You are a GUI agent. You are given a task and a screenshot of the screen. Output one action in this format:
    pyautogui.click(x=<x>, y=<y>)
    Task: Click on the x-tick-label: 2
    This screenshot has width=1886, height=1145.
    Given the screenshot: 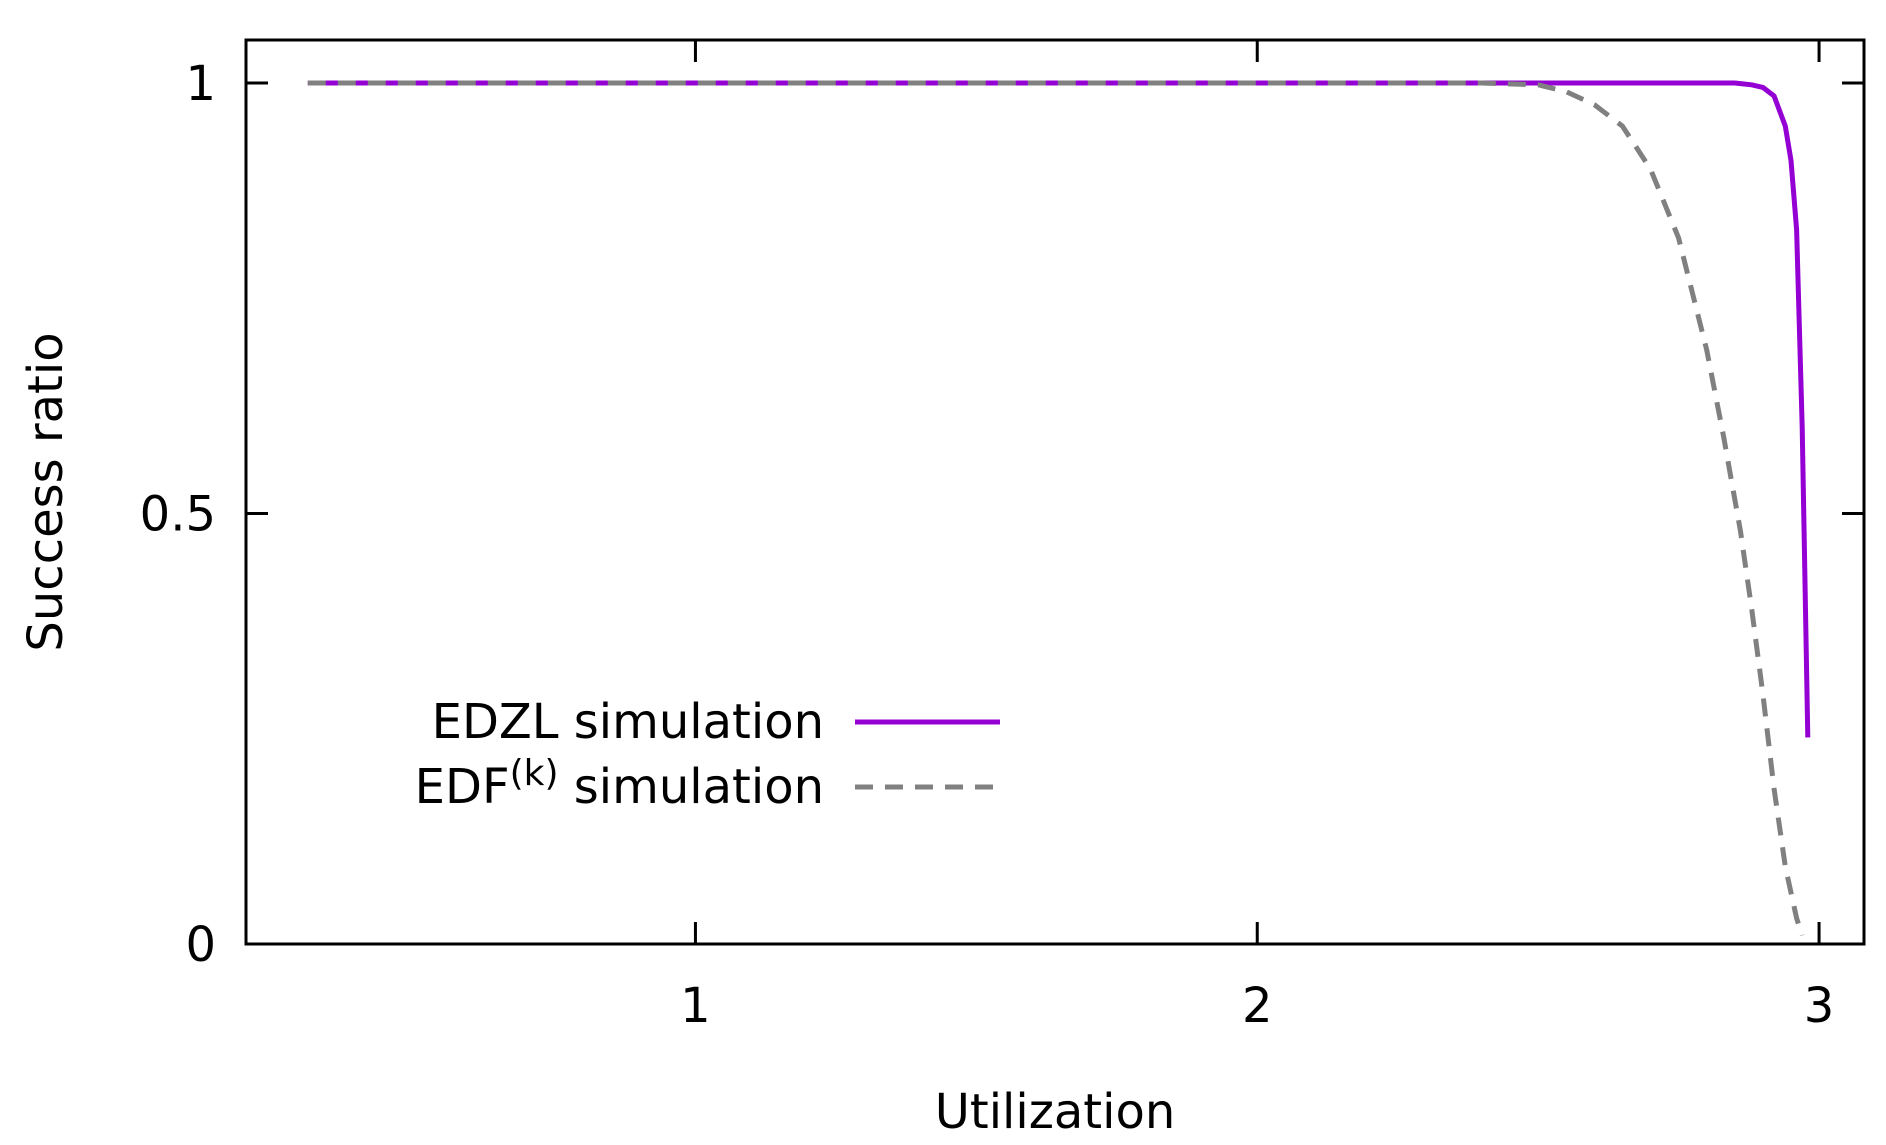 What is the action you would take?
    pyautogui.click(x=1257, y=1006)
    